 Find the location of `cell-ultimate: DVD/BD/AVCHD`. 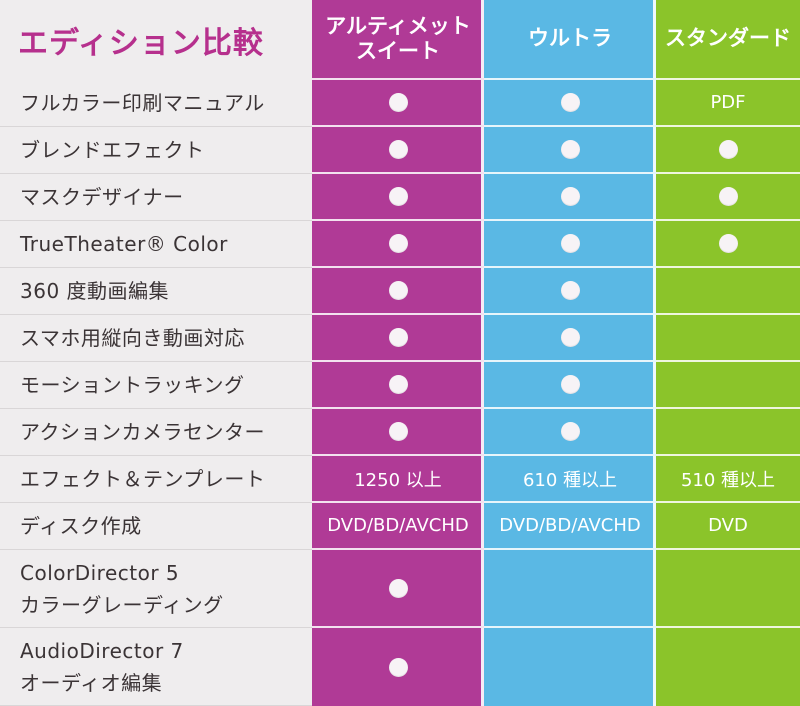

cell-ultimate: DVD/BD/AVCHD is located at coordinates (398, 526).